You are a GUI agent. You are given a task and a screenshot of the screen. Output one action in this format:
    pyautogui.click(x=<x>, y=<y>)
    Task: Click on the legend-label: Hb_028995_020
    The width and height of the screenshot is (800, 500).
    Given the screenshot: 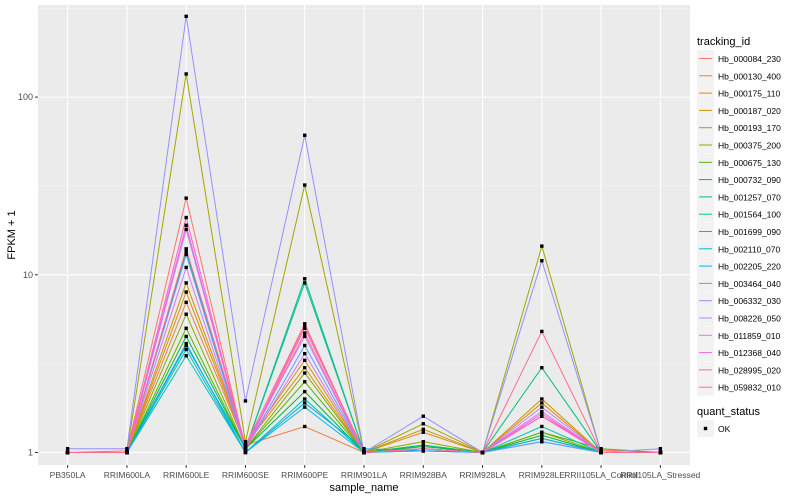 What is the action you would take?
    pyautogui.click(x=749, y=370)
    